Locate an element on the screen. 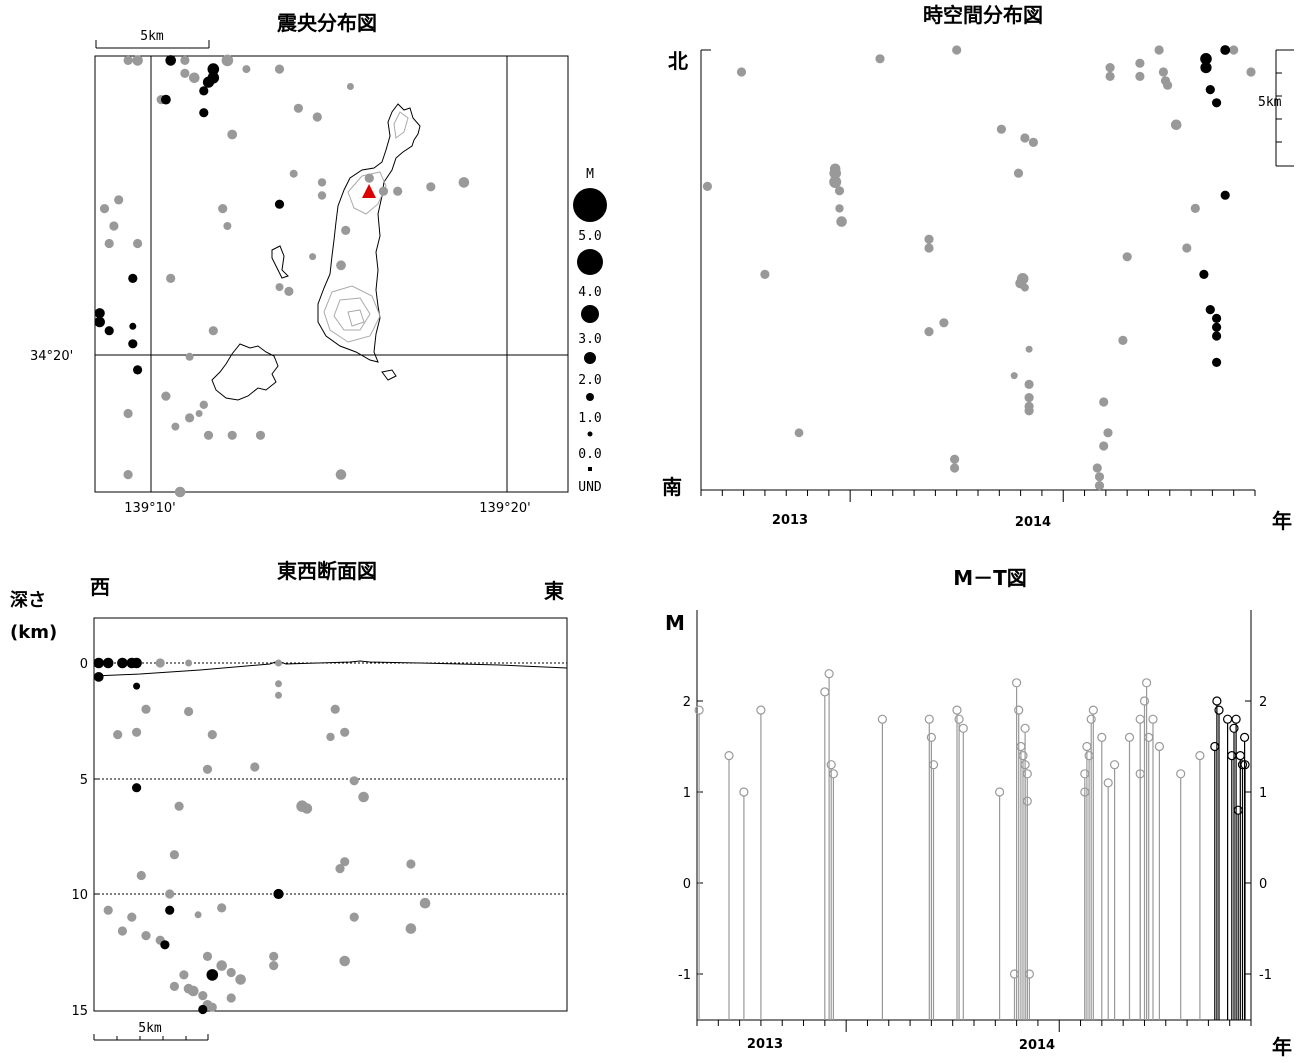 This screenshot has width=1311, height=1063. epicenter-title: 震央分布図 is located at coordinates (327, 23).